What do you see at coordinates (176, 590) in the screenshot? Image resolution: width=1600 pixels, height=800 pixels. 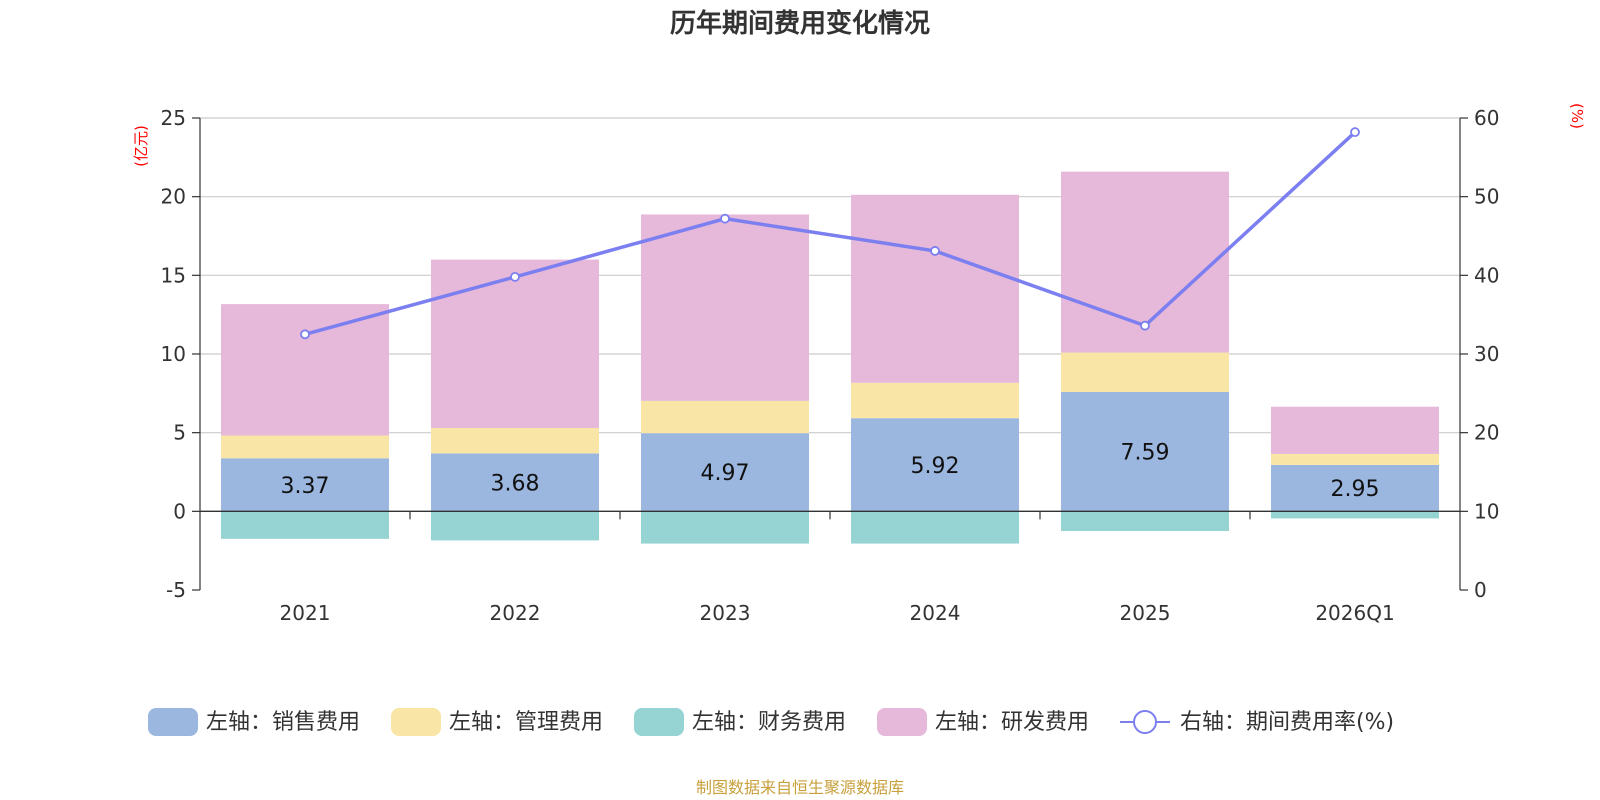 I see `left-tick-label: -5` at bounding box center [176, 590].